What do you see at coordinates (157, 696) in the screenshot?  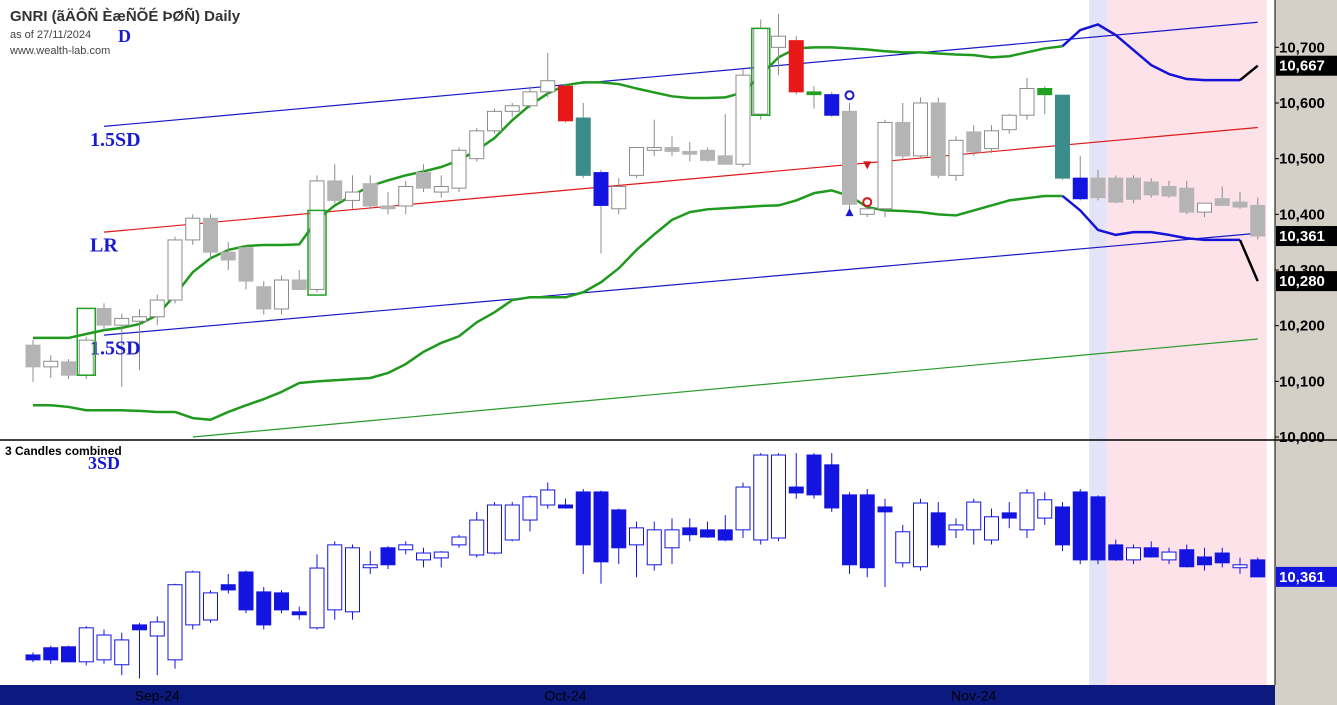 I see `x-tick-label: Sep-24` at bounding box center [157, 696].